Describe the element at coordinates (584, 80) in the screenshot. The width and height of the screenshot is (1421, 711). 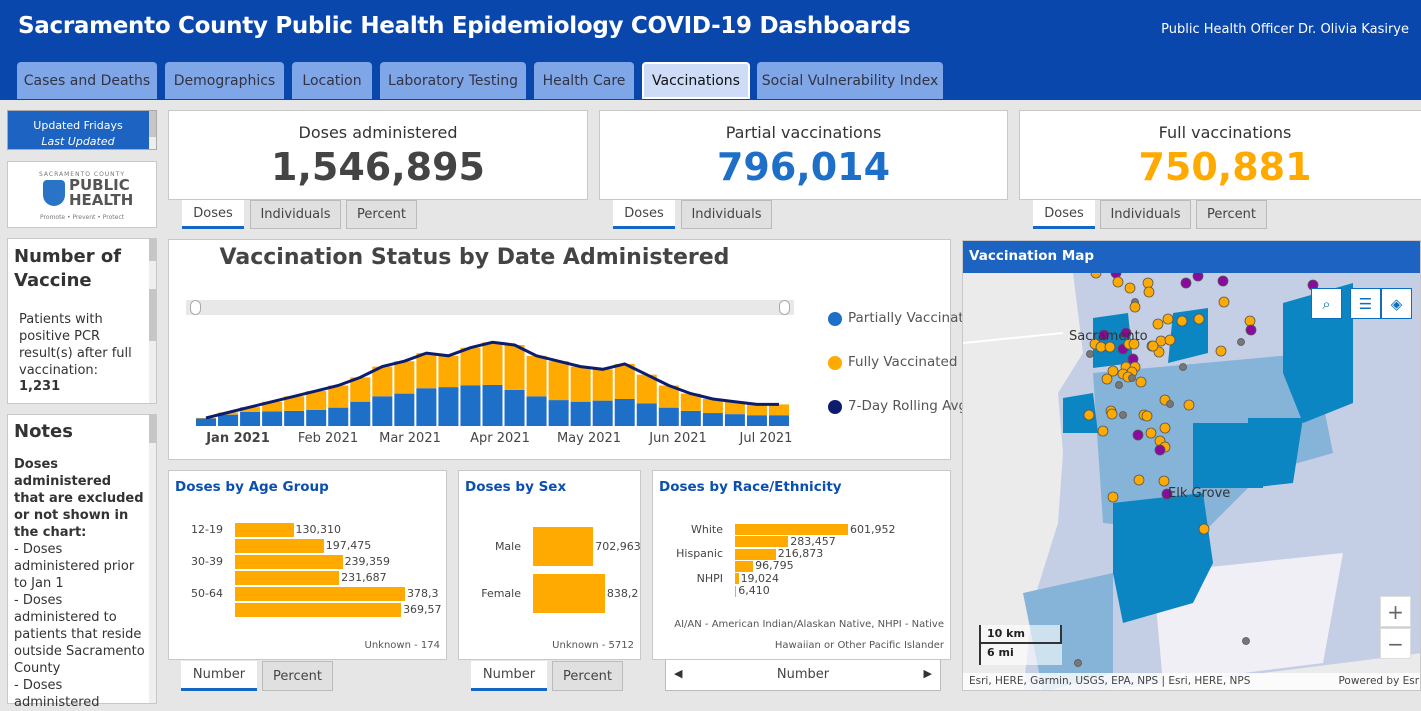
I see `tab-health-care: Health Care` at that location.